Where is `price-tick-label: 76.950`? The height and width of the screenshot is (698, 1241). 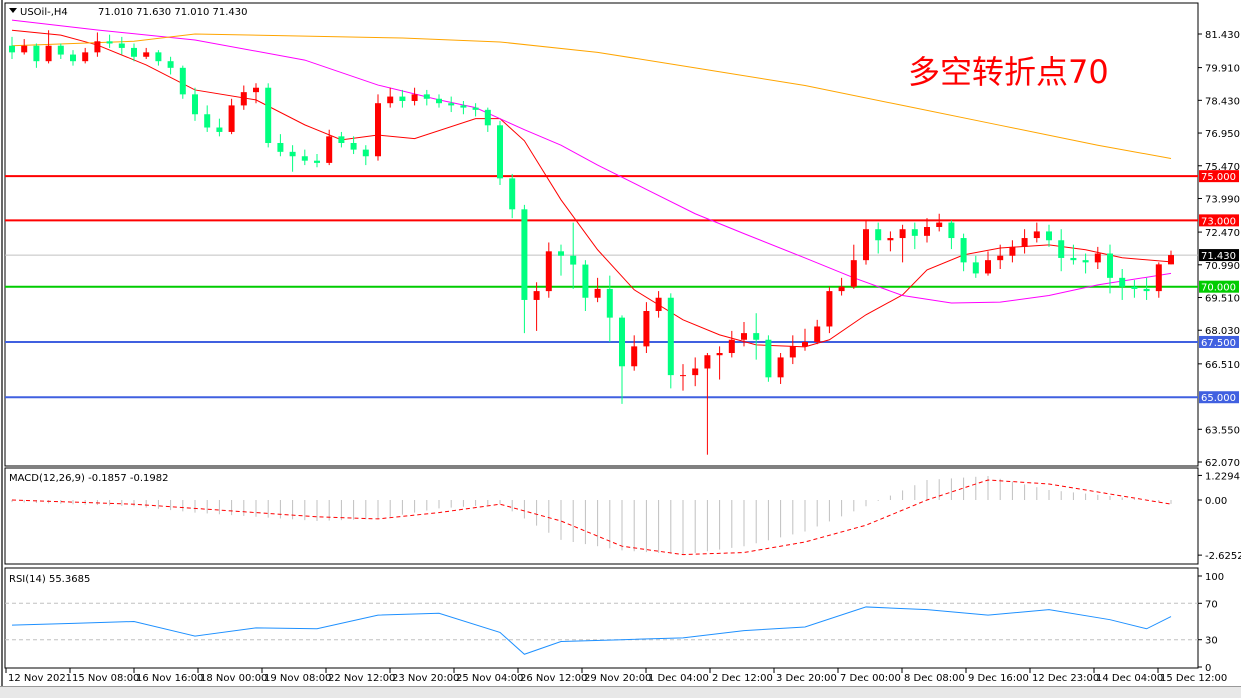 price-tick-label: 76.950 is located at coordinates (1222, 134).